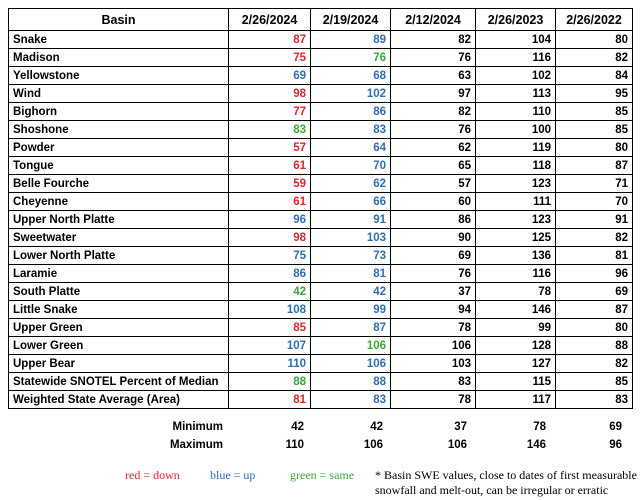 The height and width of the screenshot is (500, 642). Describe the element at coordinates (118, 381) in the screenshot. I see `basin-cell: Statewide SNOTEL Percent of Median` at that location.